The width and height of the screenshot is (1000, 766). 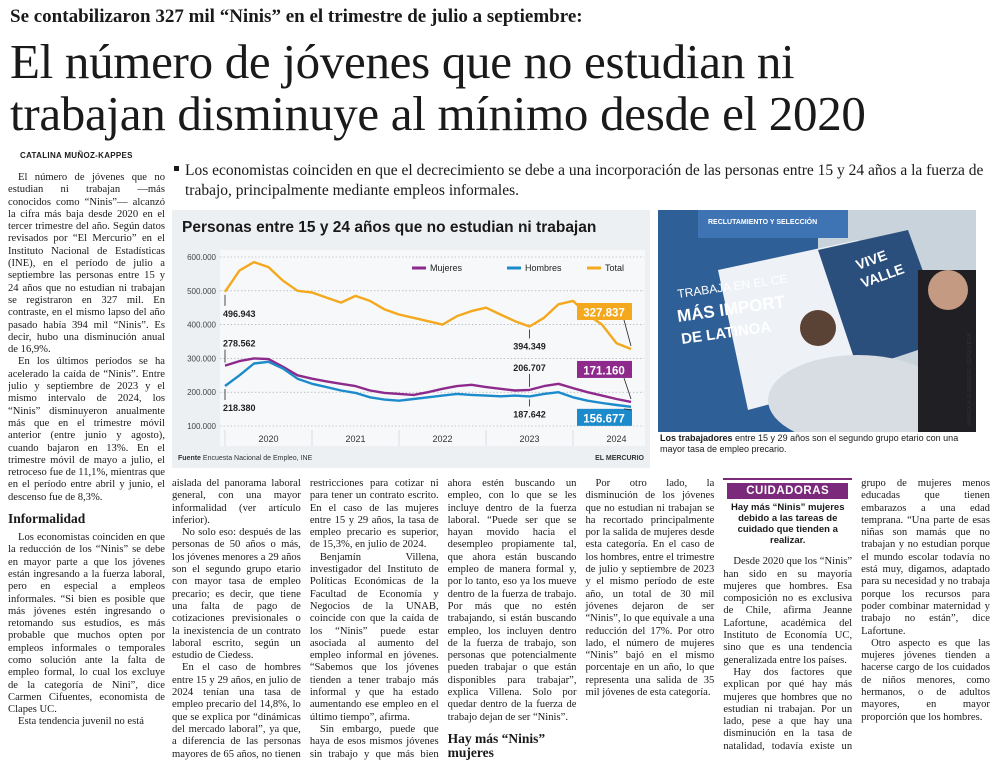 I want to click on photo-credit: MARIOLA GUERRERO SEPÚLVEDA, so click(x=969, y=379).